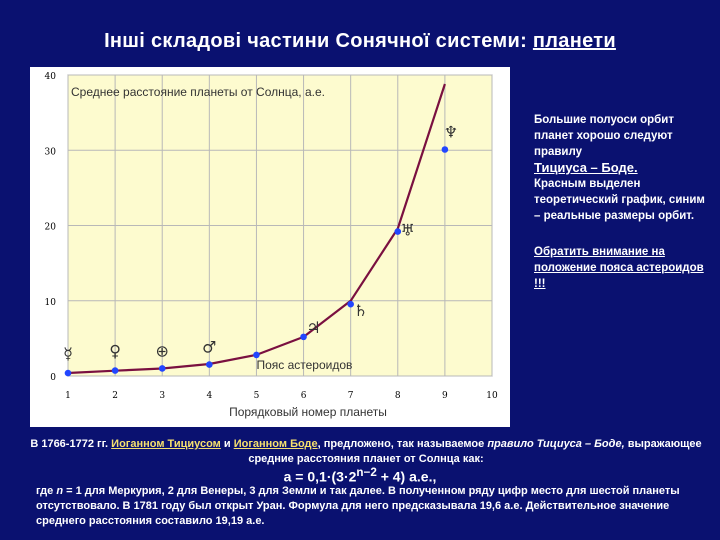 The image size is (720, 540). What do you see at coordinates (51, 303) in the screenshot?
I see `y-tick-label: 10` at bounding box center [51, 303].